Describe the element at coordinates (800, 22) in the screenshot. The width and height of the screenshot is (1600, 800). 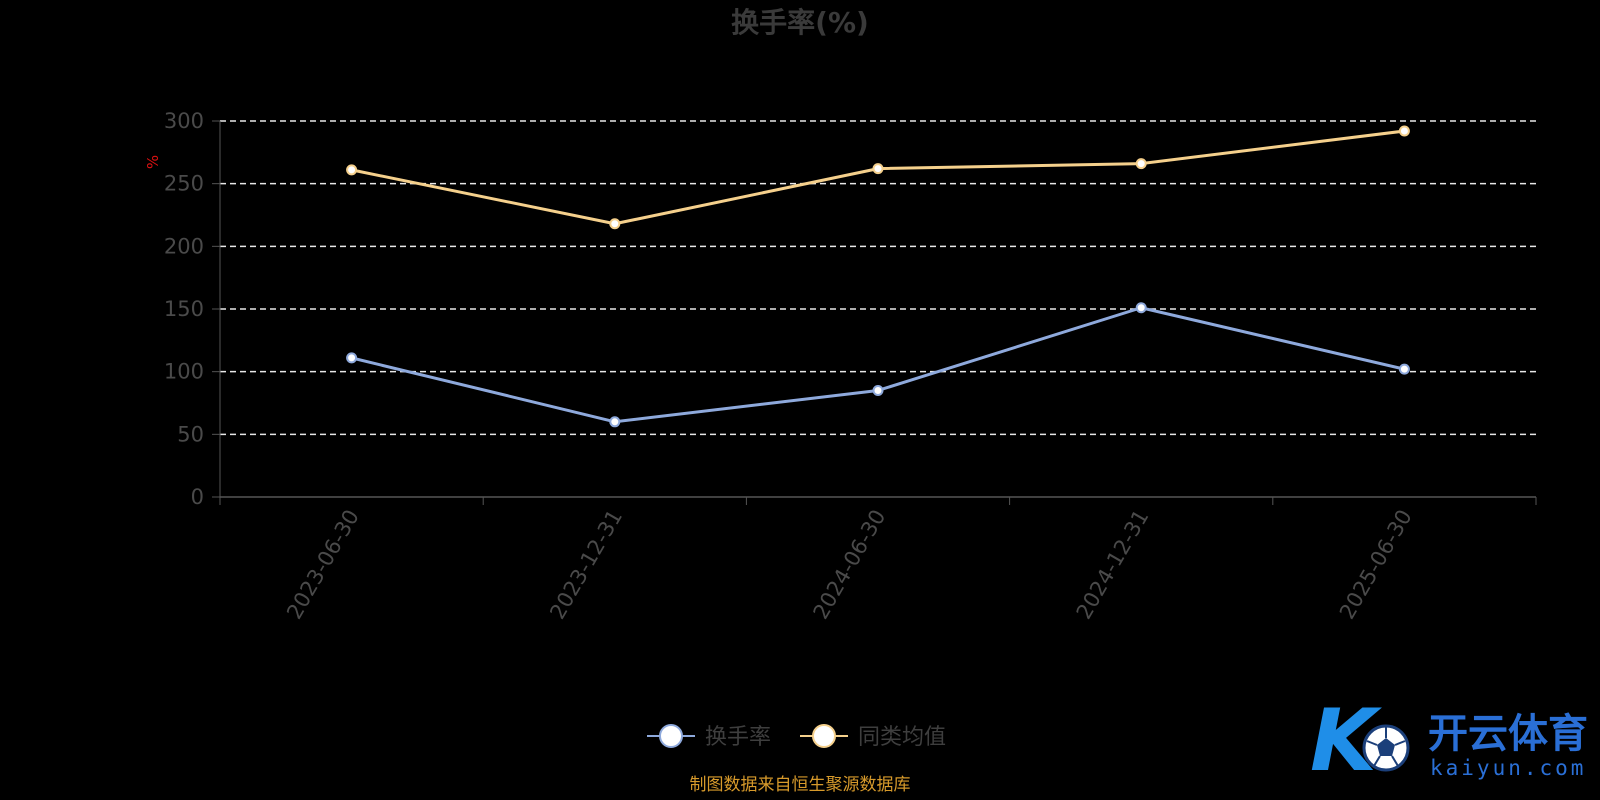
I see `chart-title: 换手率(%)` at that location.